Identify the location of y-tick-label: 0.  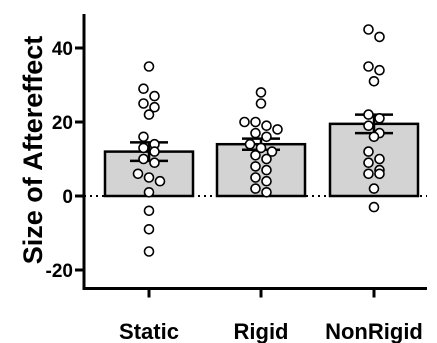
(67, 197).